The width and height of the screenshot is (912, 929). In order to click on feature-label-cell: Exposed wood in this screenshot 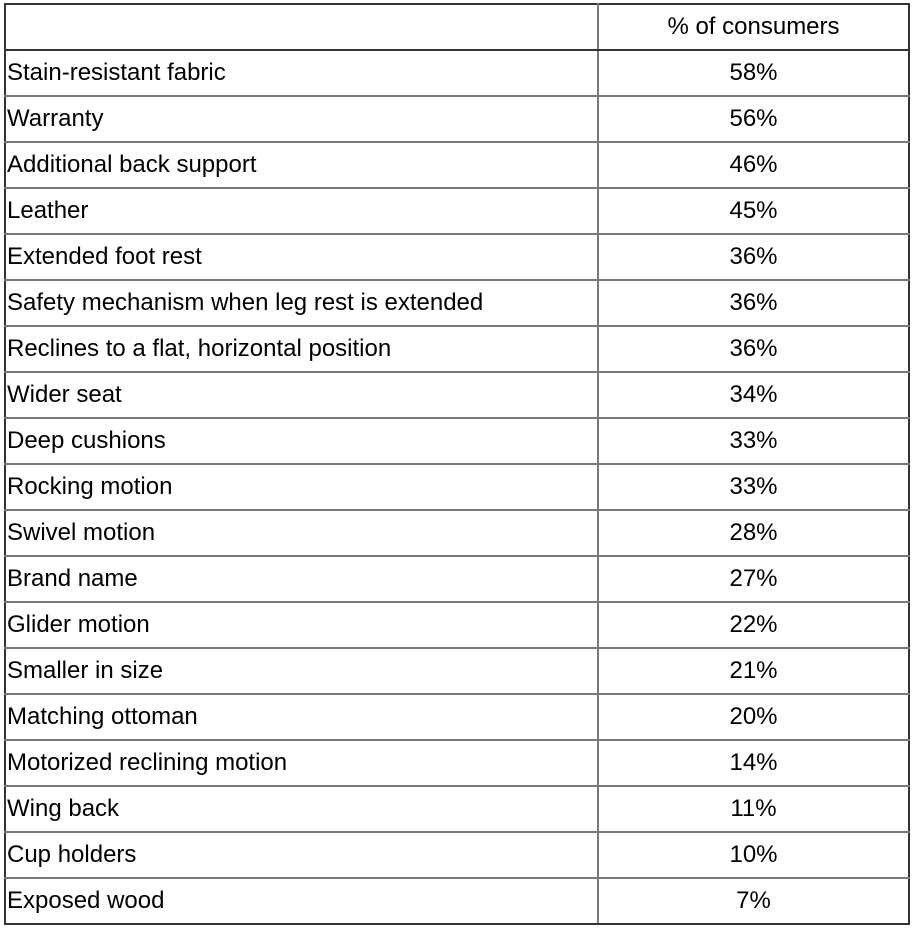, I will do `click(301, 901)`.